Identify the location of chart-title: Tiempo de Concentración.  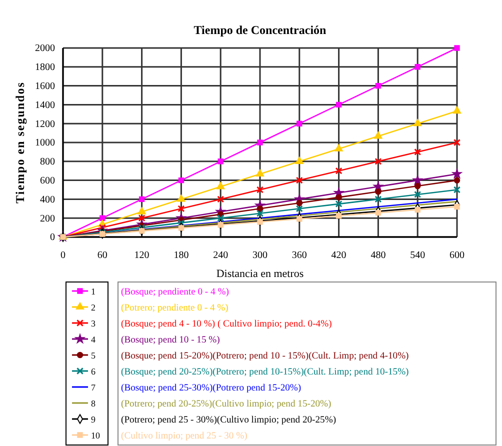
(260, 30).